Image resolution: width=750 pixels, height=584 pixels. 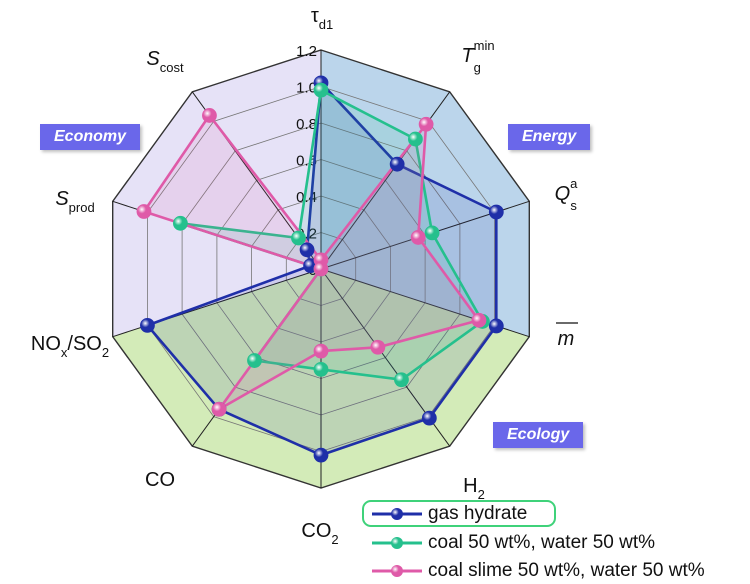 What do you see at coordinates (538, 435) in the screenshot?
I see `ecology-badge: Ecology` at bounding box center [538, 435].